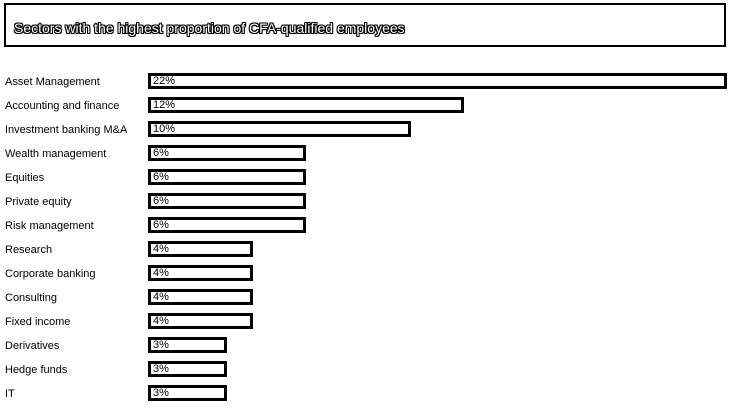  Describe the element at coordinates (38, 322) in the screenshot. I see `category-label: Fixed income` at that location.